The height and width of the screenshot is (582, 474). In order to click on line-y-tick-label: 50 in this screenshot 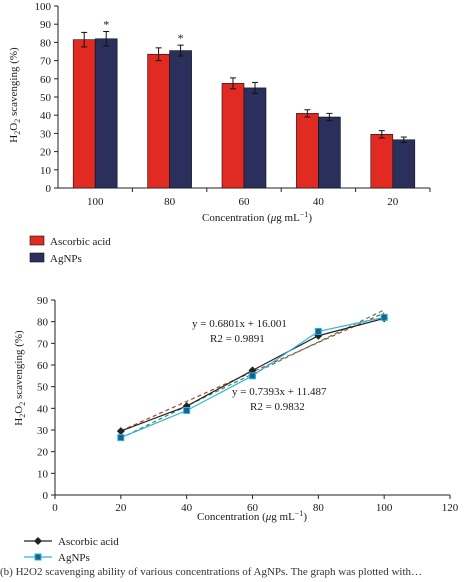, I will do `click(43, 388)`.